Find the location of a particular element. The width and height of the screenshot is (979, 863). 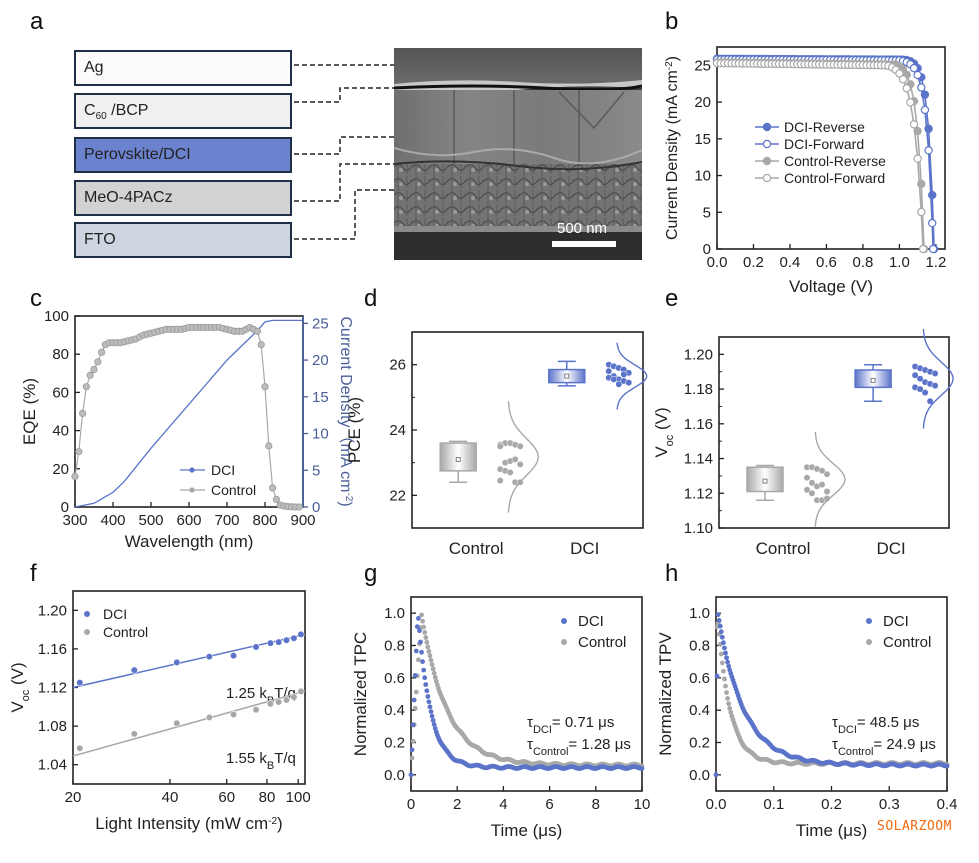

x-tick-label: 0.4 is located at coordinates (790, 262).